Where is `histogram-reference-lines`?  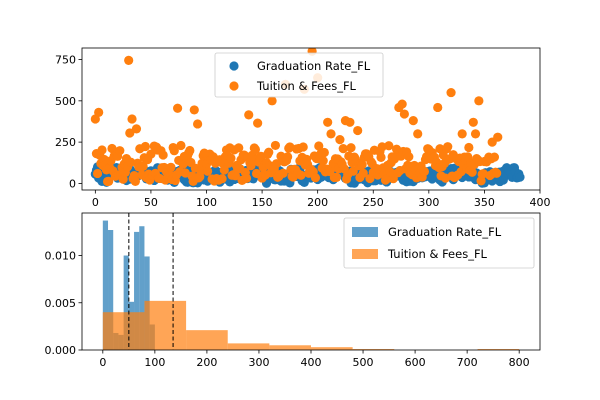 histogram-reference-lines is located at coordinates (151, 281).